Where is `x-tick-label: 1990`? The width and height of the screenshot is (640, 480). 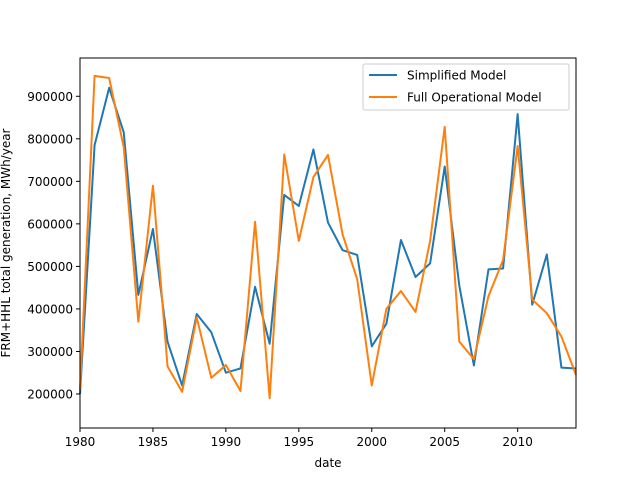 x-tick-label: 1990 is located at coordinates (226, 442).